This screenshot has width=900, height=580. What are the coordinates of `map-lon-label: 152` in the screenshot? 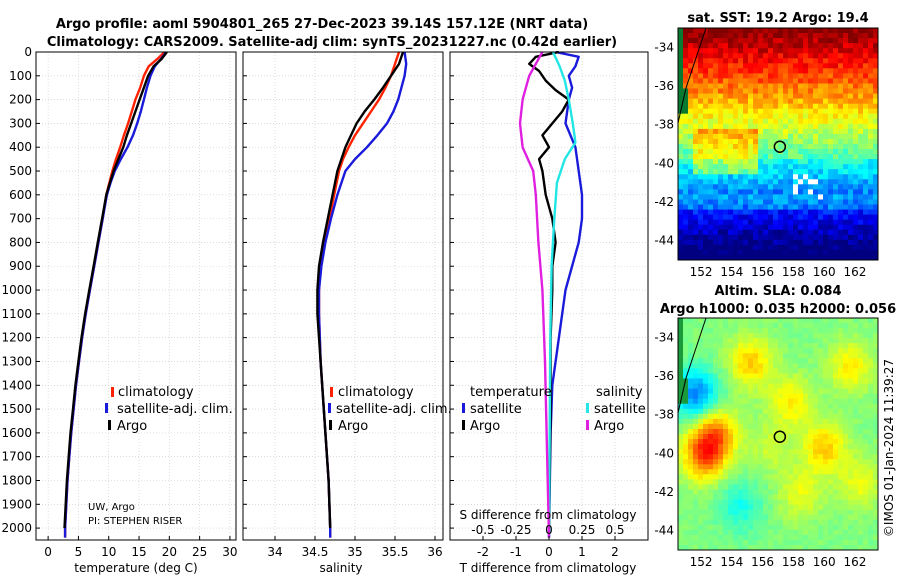 It's located at (701, 272).